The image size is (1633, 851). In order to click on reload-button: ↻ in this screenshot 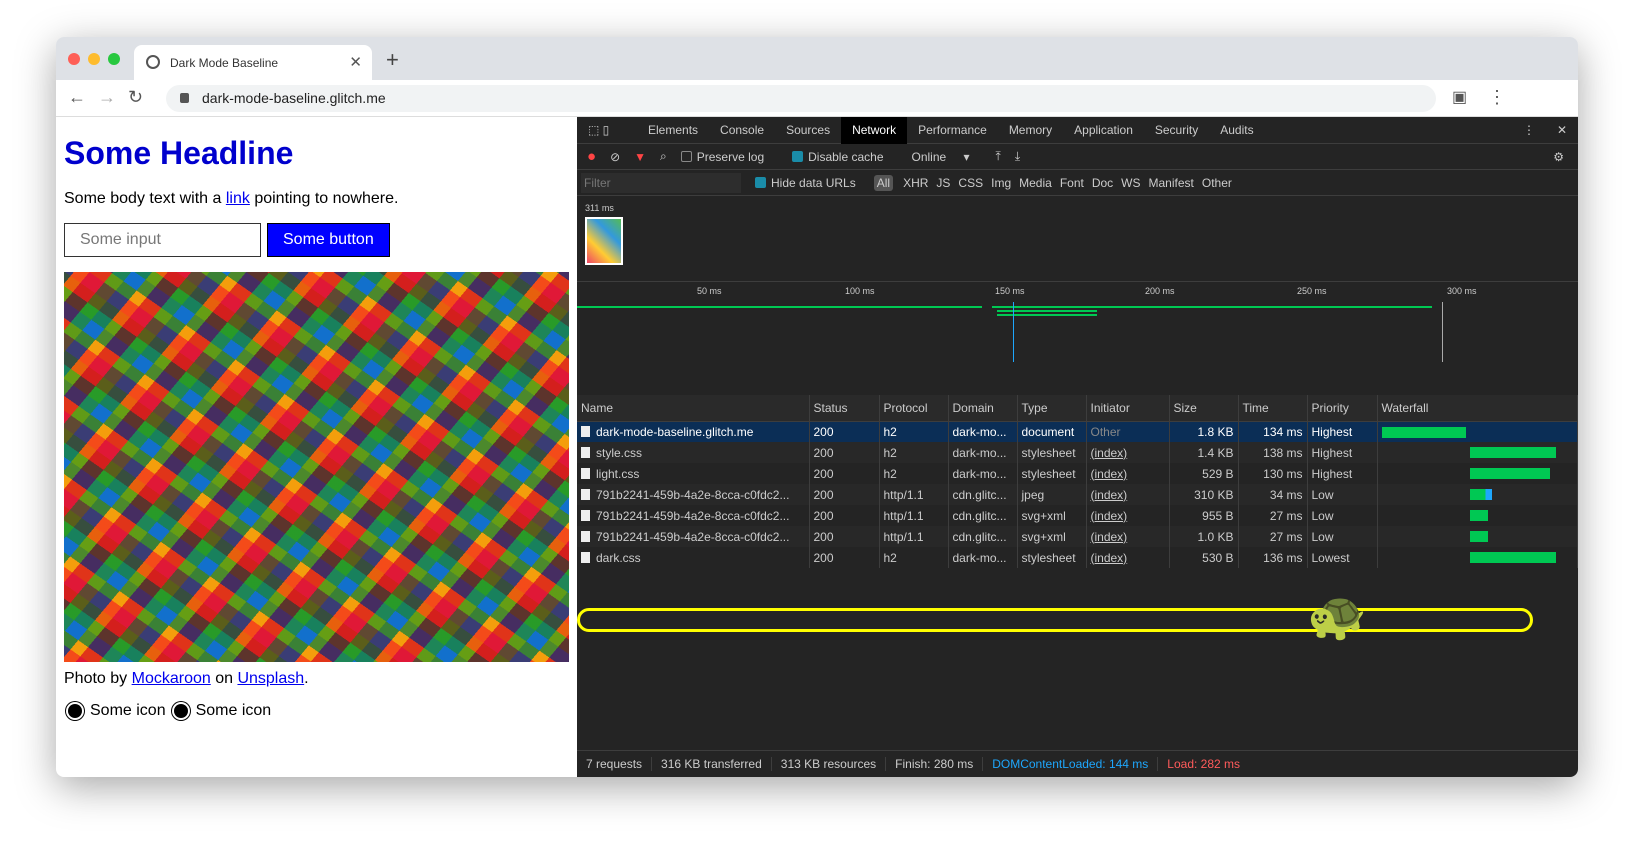, I will do `click(136, 97)`.